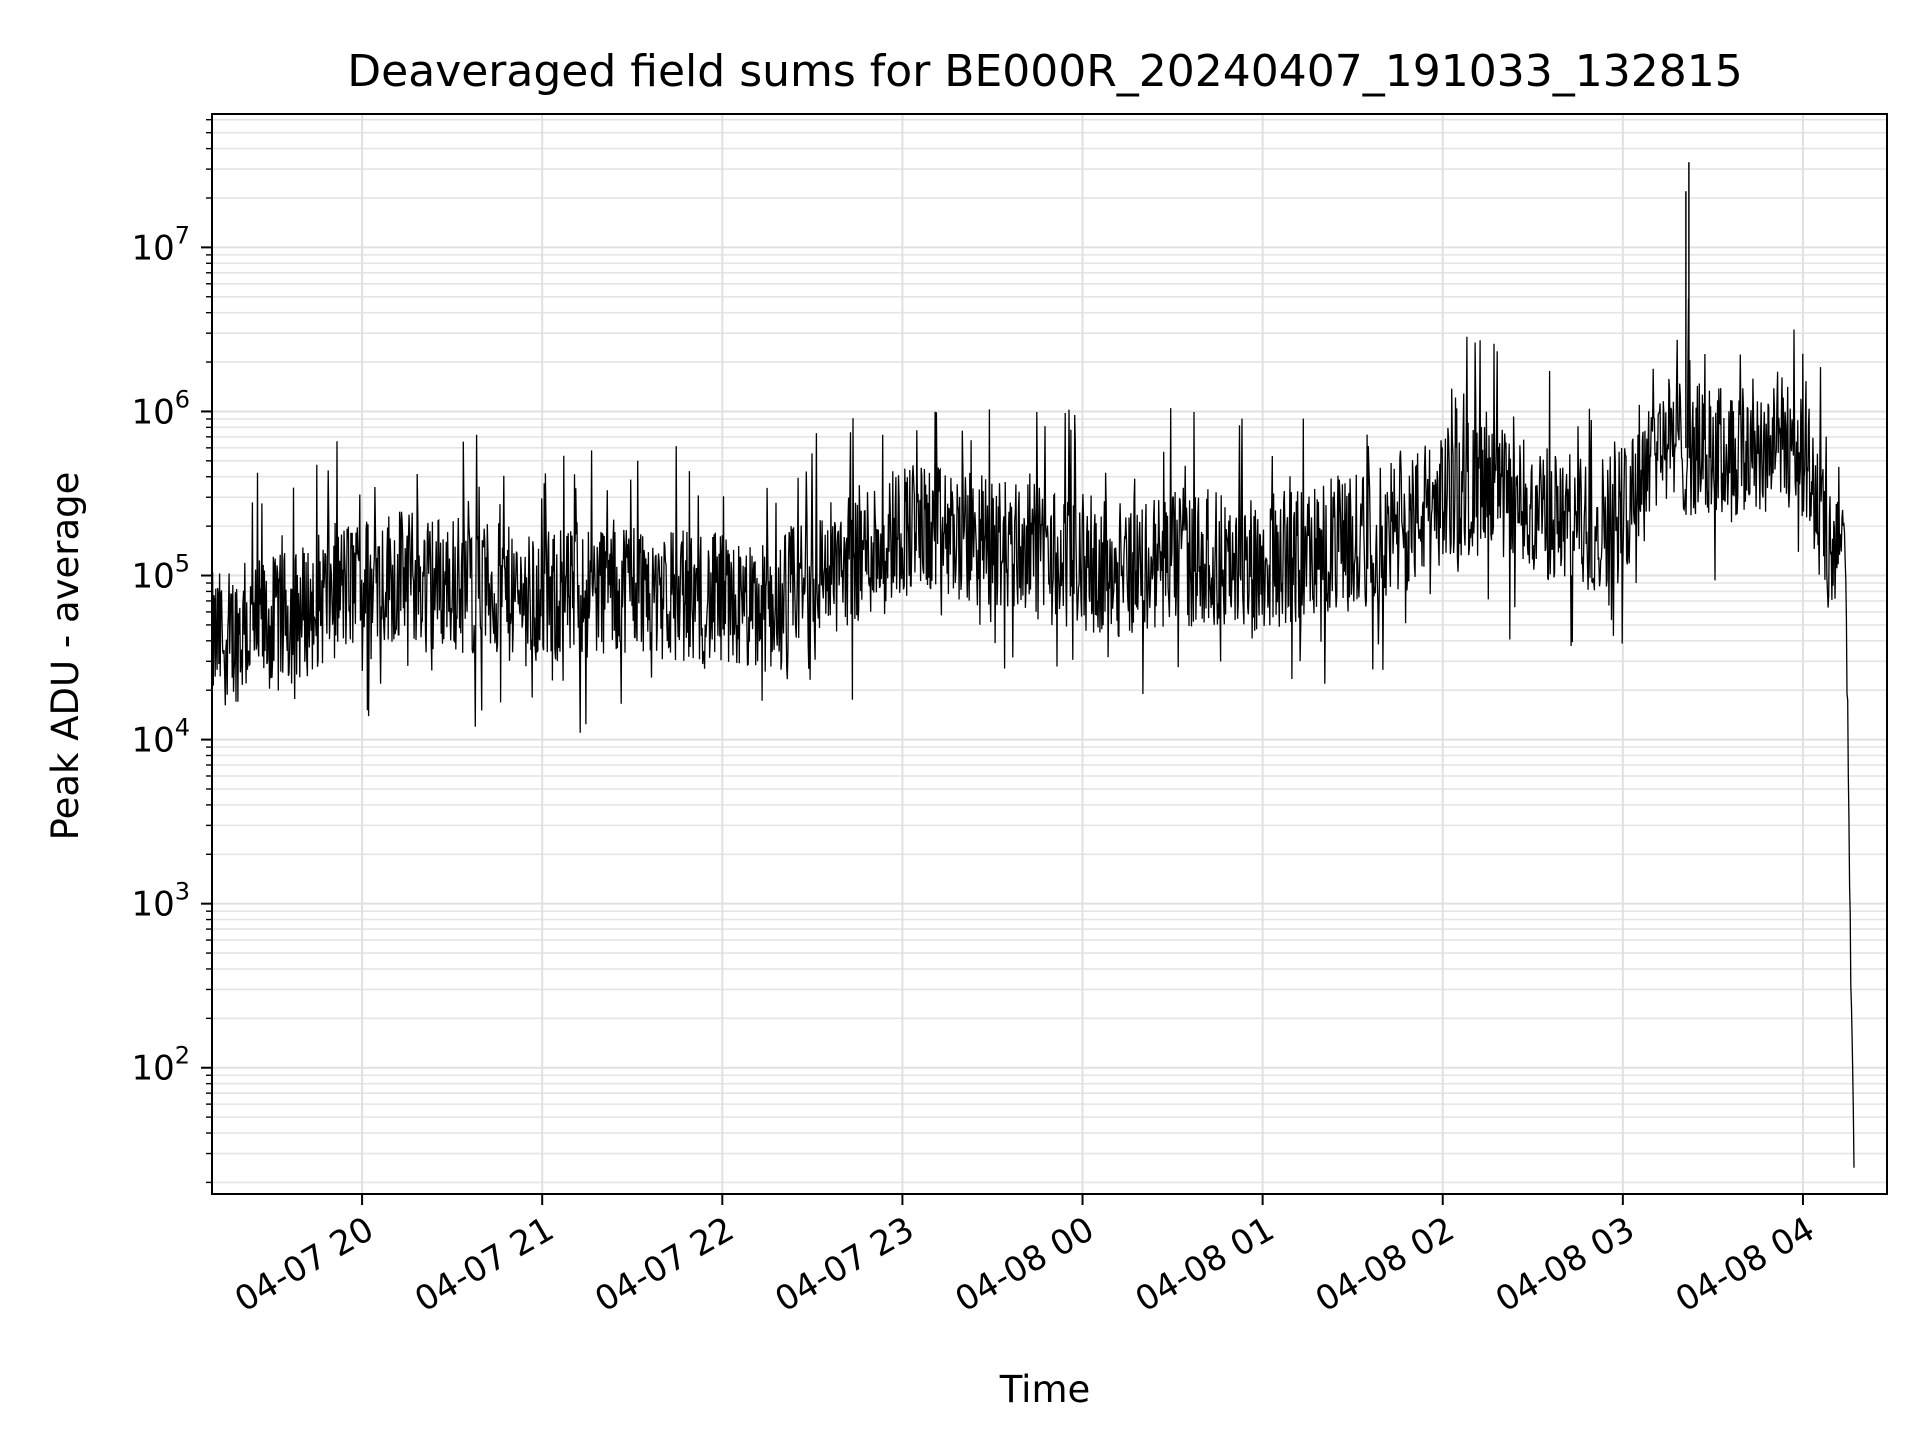  Describe the element at coordinates (160, 408) in the screenshot. I see `y-tick-label: 10⁶` at that location.